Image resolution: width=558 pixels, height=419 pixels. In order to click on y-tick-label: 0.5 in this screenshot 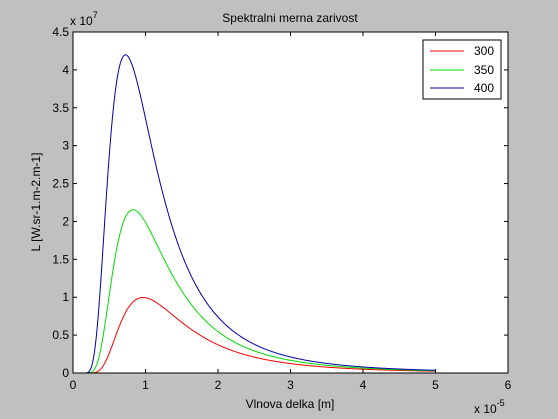, I will do `click(60, 335)`.